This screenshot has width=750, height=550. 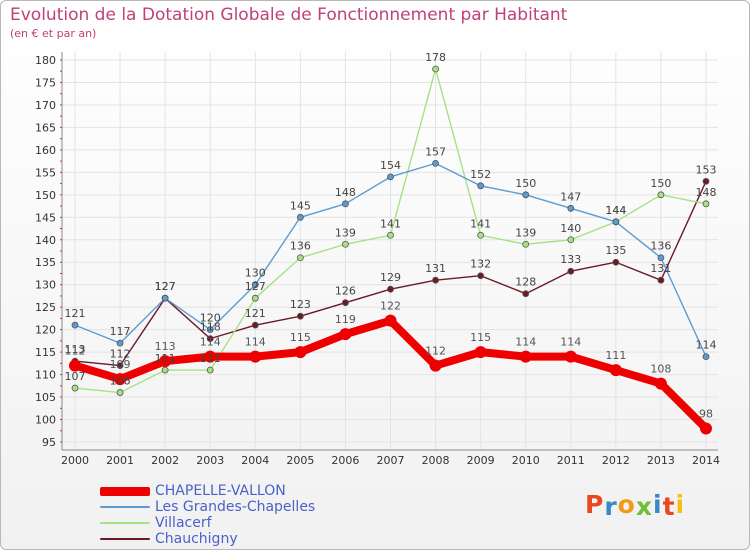 I want to click on legend-label-villacerf: Villacerf, so click(x=183, y=523).